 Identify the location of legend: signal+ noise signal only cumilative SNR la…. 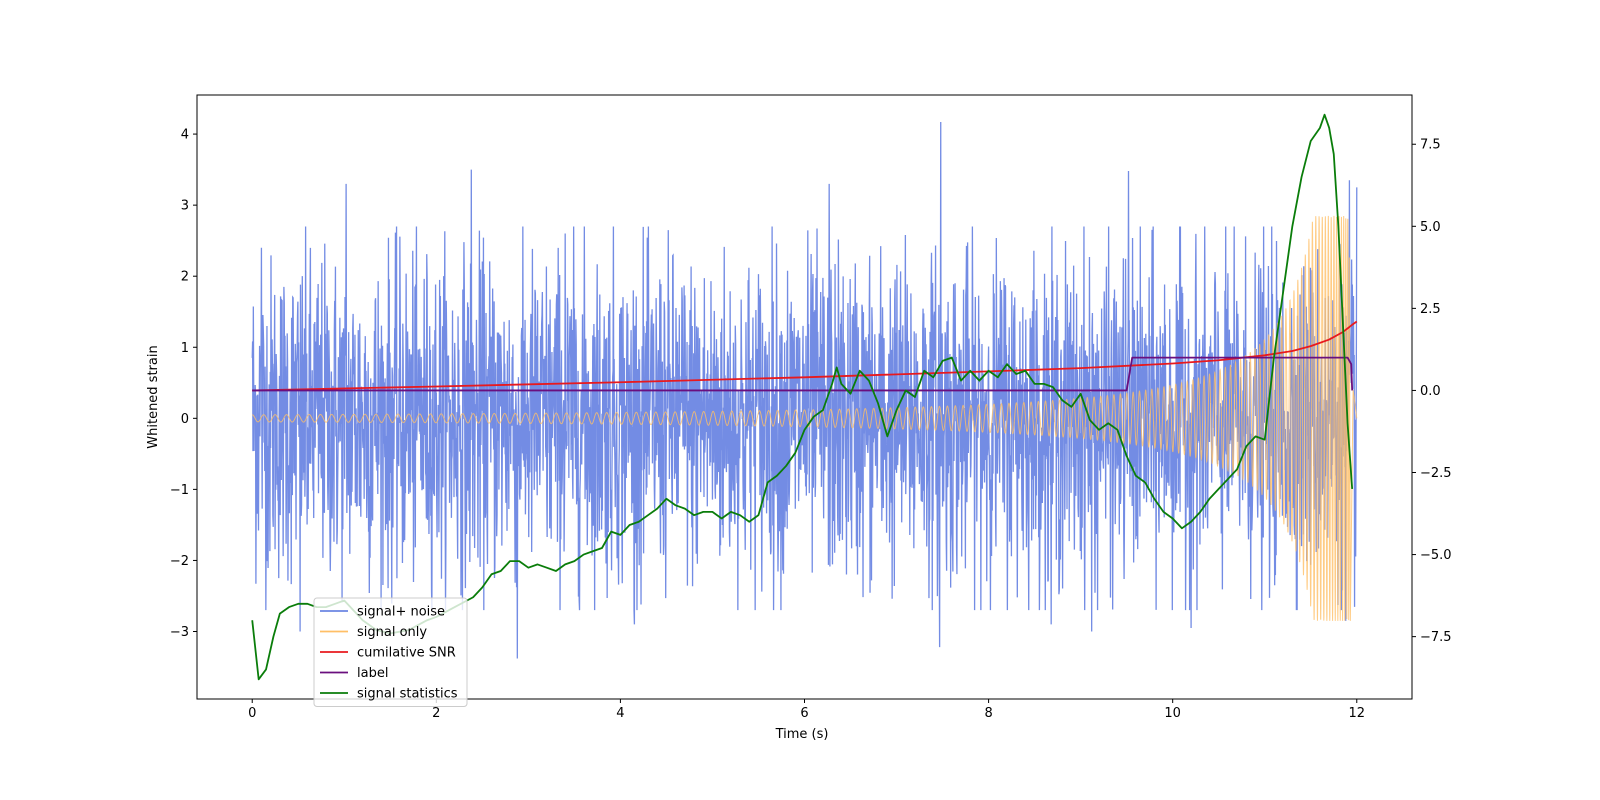
(390, 652).